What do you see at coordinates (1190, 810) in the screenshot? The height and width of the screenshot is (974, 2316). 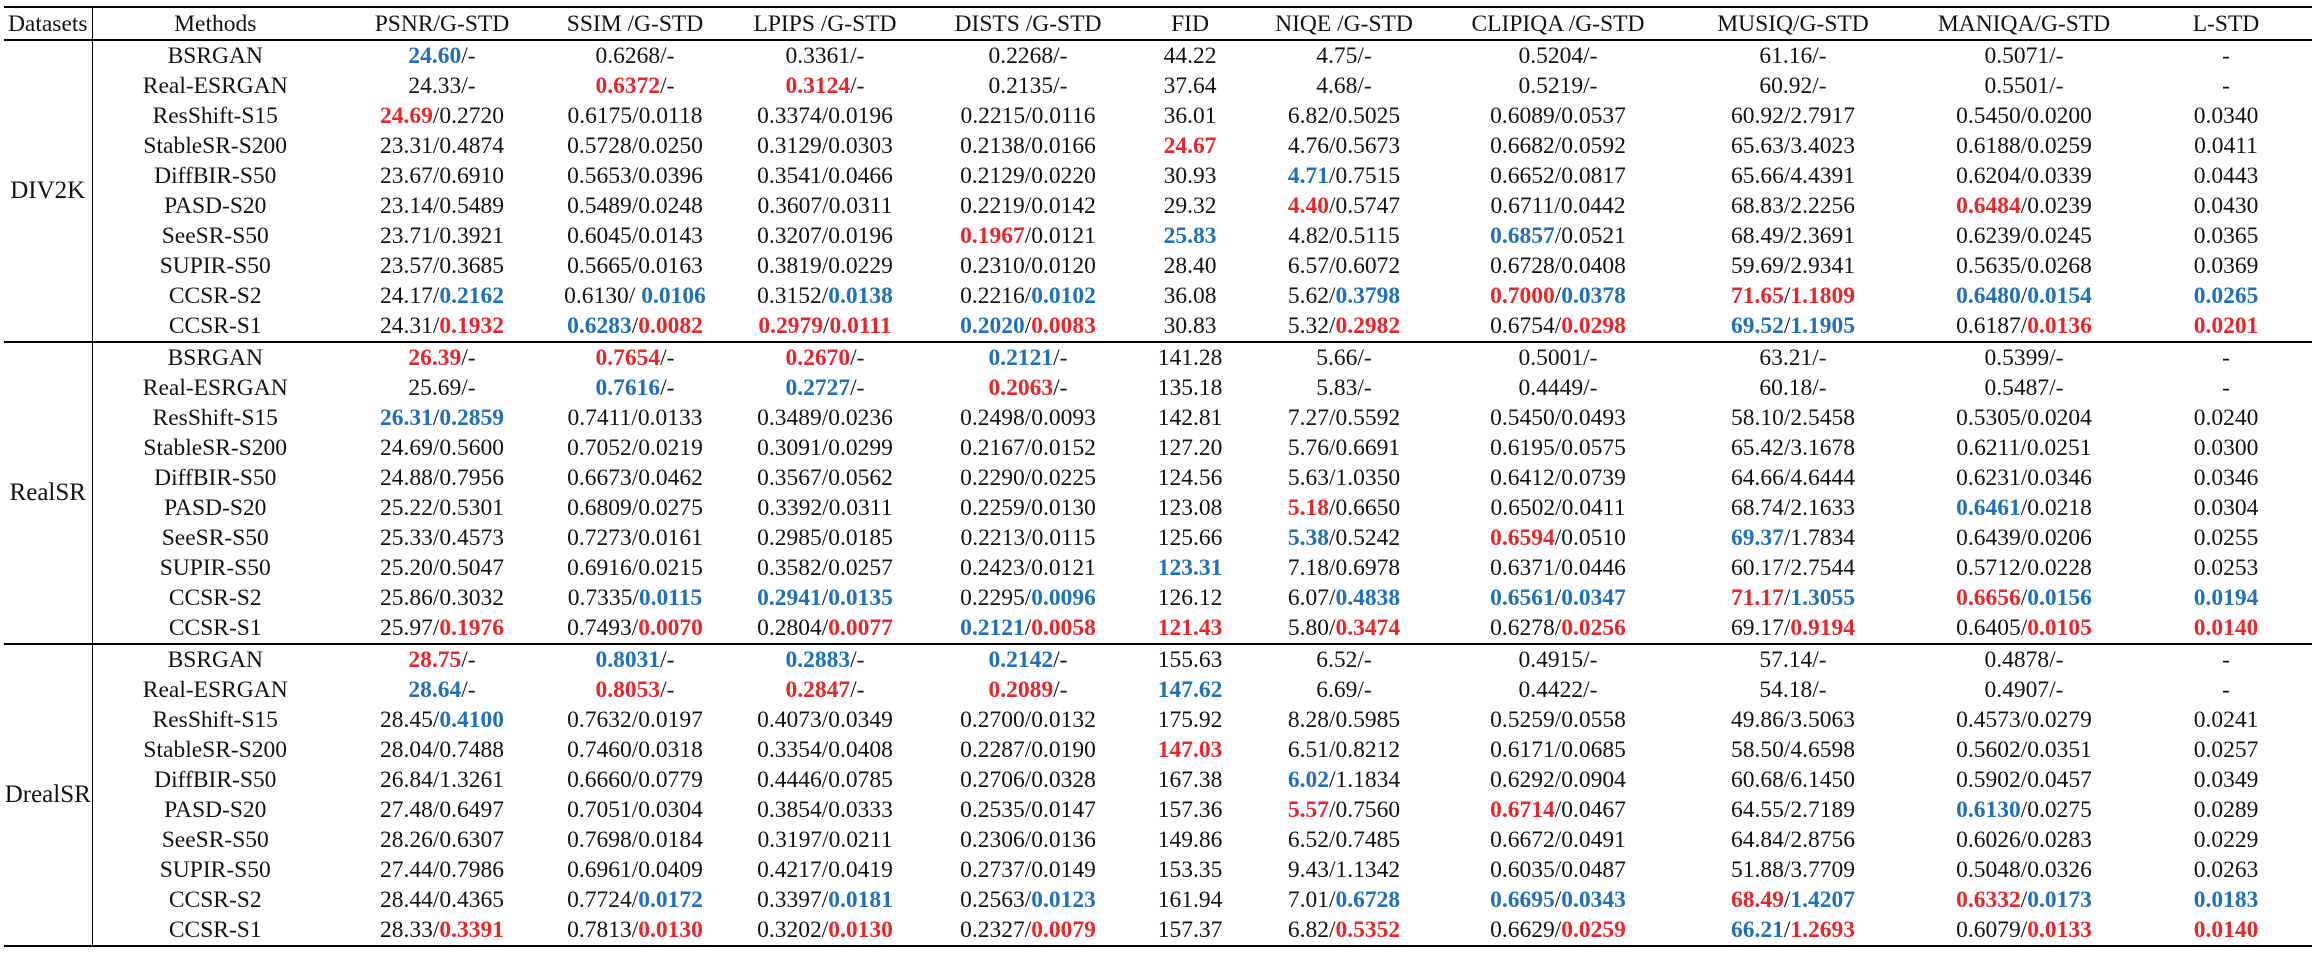 I see `fid-cell: 157.36` at bounding box center [1190, 810].